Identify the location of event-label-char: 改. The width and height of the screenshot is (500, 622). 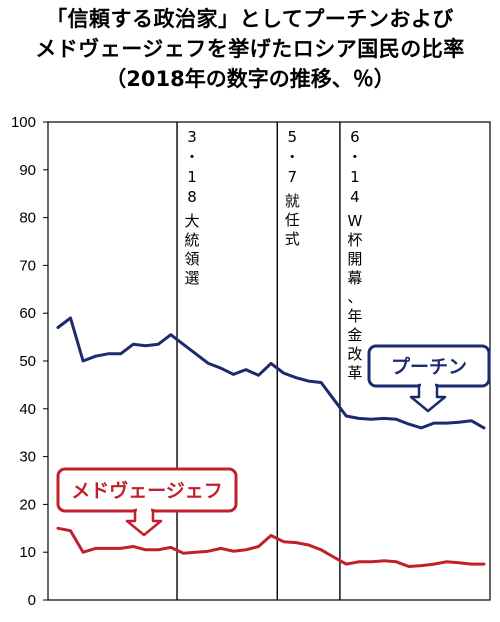
(354, 354).